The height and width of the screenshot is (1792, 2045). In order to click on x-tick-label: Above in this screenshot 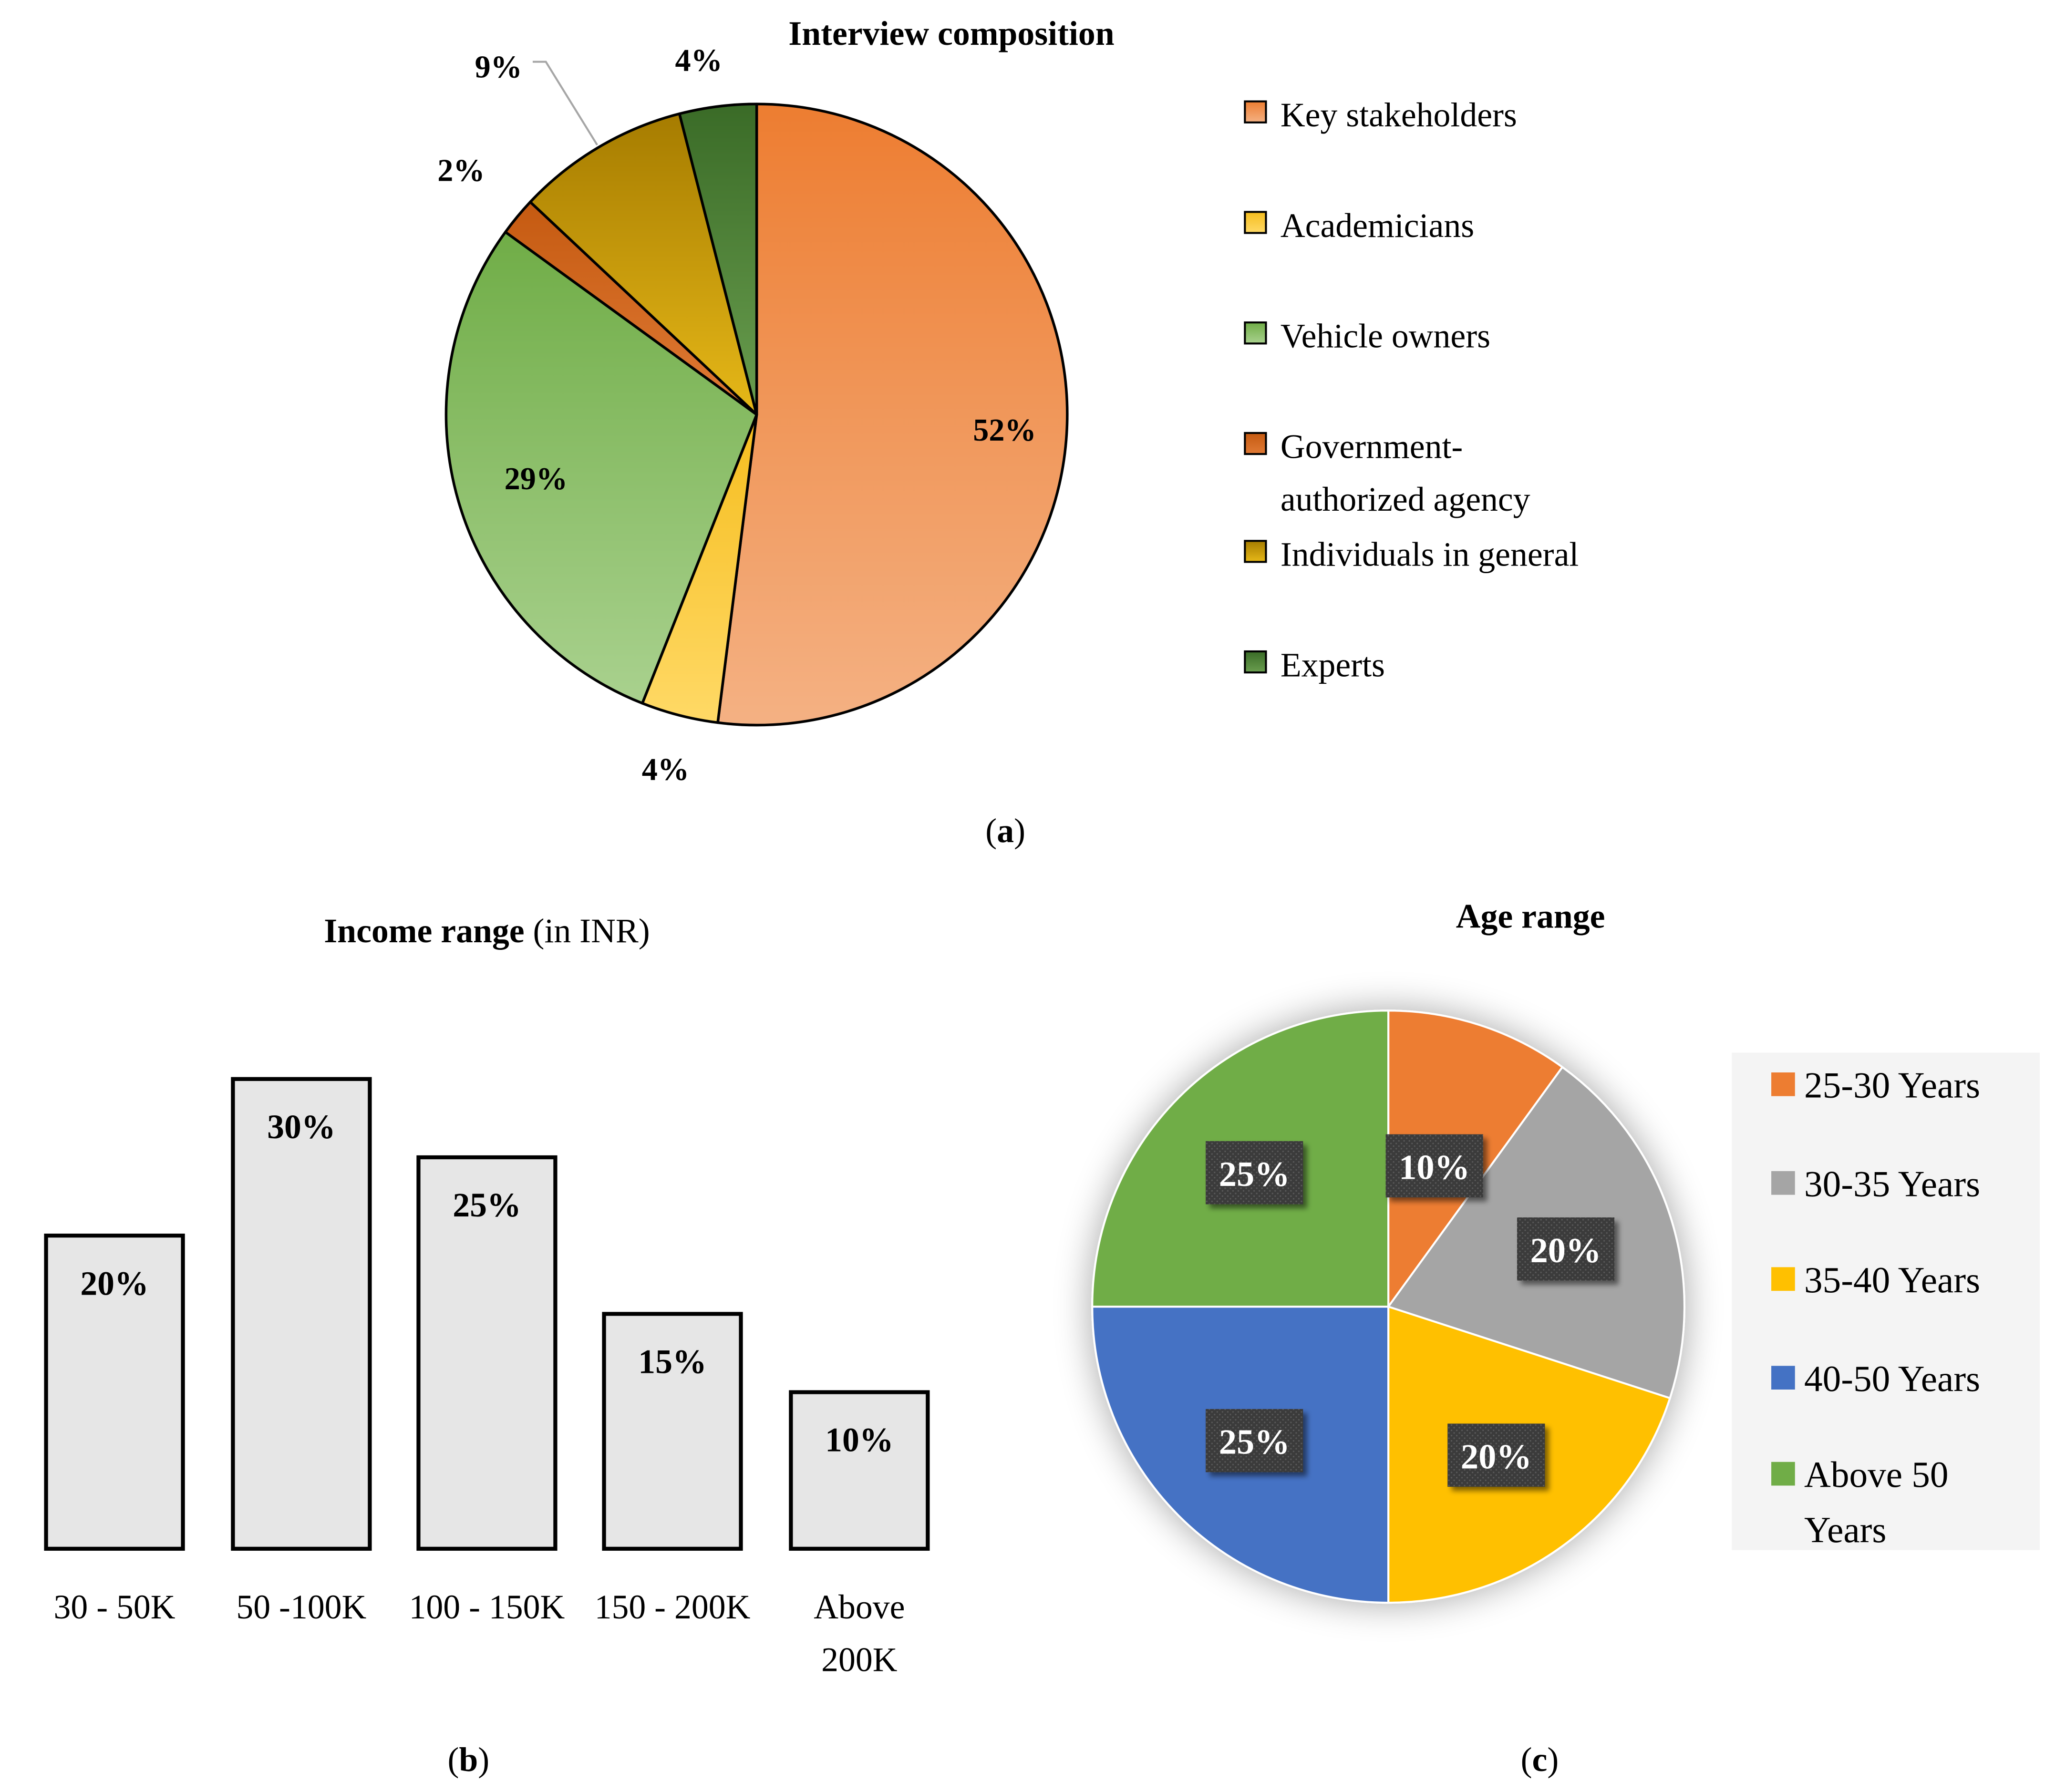, I will do `click(859, 1607)`.